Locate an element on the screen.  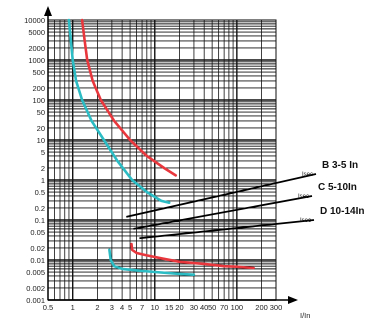
y-tick-label: 1 is located at coordinates (43, 180).